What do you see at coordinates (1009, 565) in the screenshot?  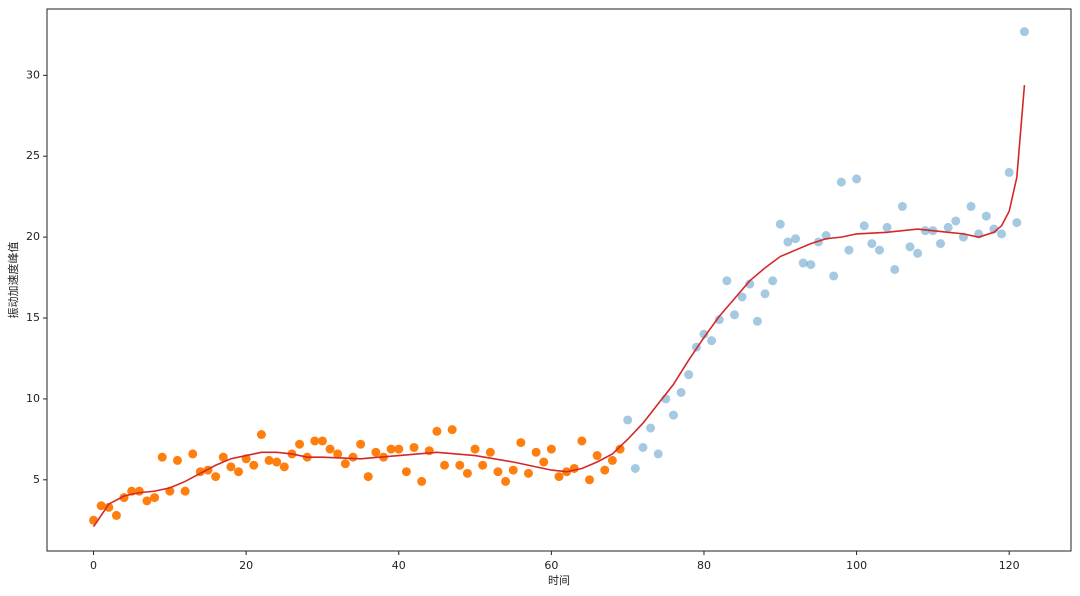 I see `x-tick-label: 120` at bounding box center [1009, 565].